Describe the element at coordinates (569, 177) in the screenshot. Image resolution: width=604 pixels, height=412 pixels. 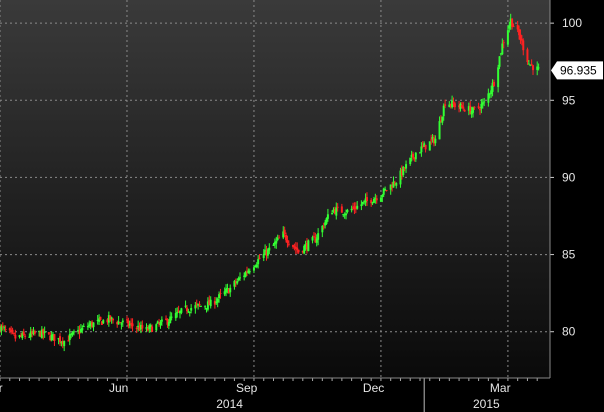
I see `y-tick-label: 90` at that location.